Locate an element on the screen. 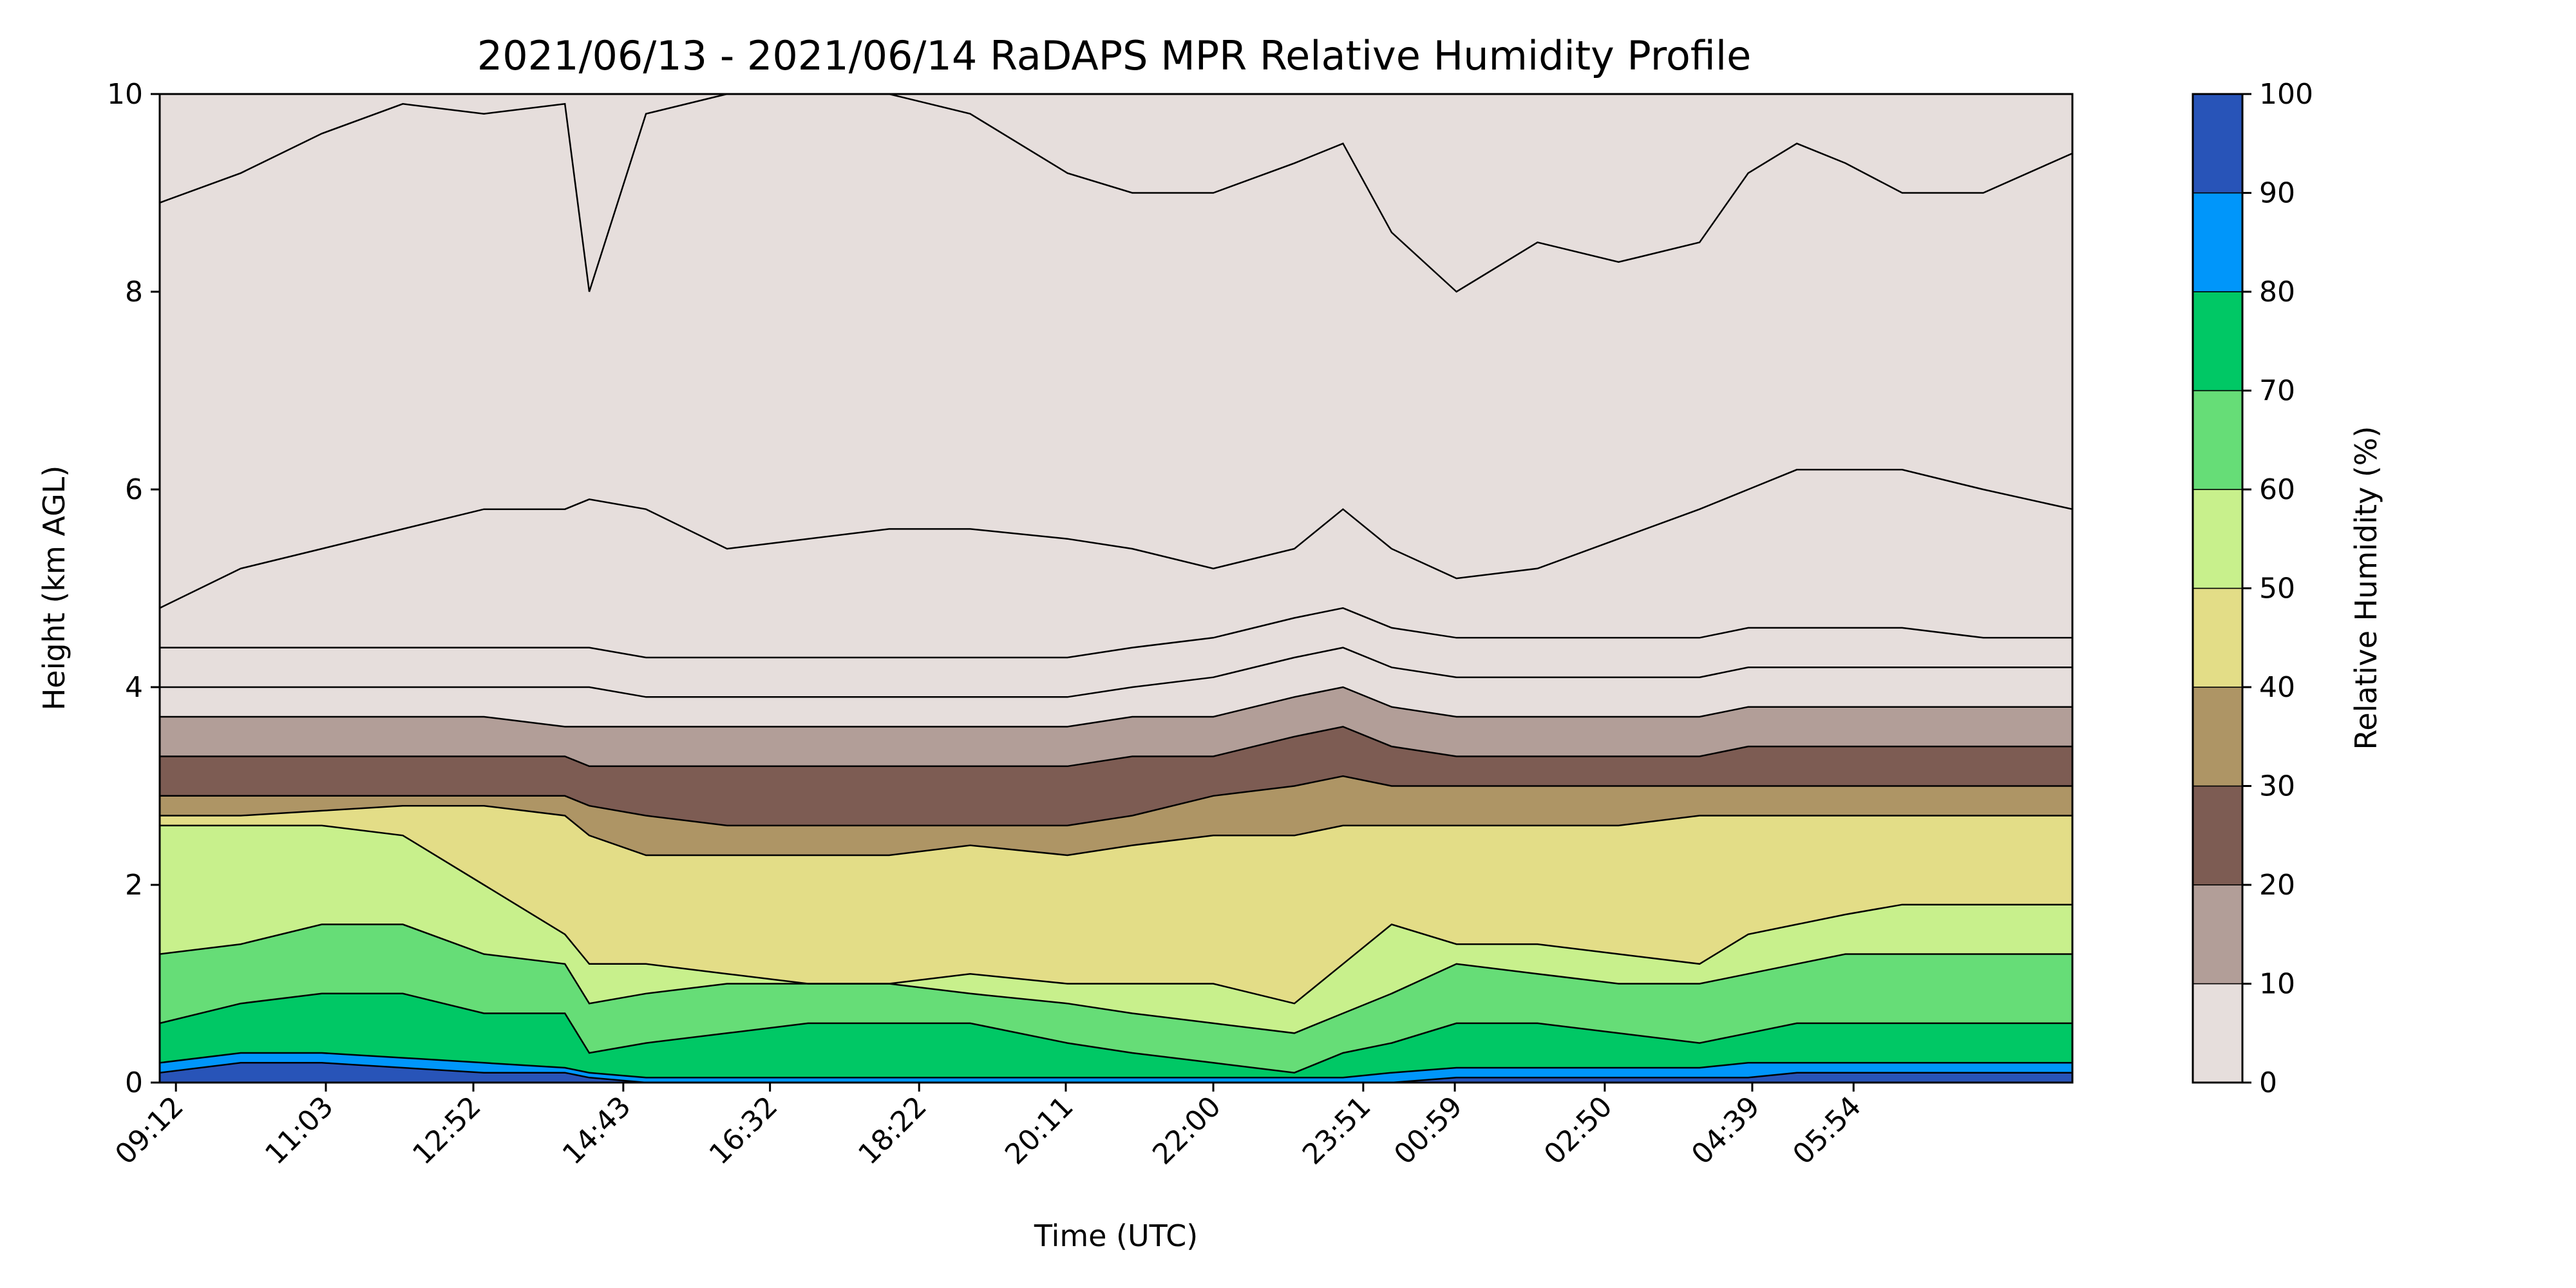 This screenshot has height=1288, width=2576. contour-band--2 is located at coordinates (1116, 563).